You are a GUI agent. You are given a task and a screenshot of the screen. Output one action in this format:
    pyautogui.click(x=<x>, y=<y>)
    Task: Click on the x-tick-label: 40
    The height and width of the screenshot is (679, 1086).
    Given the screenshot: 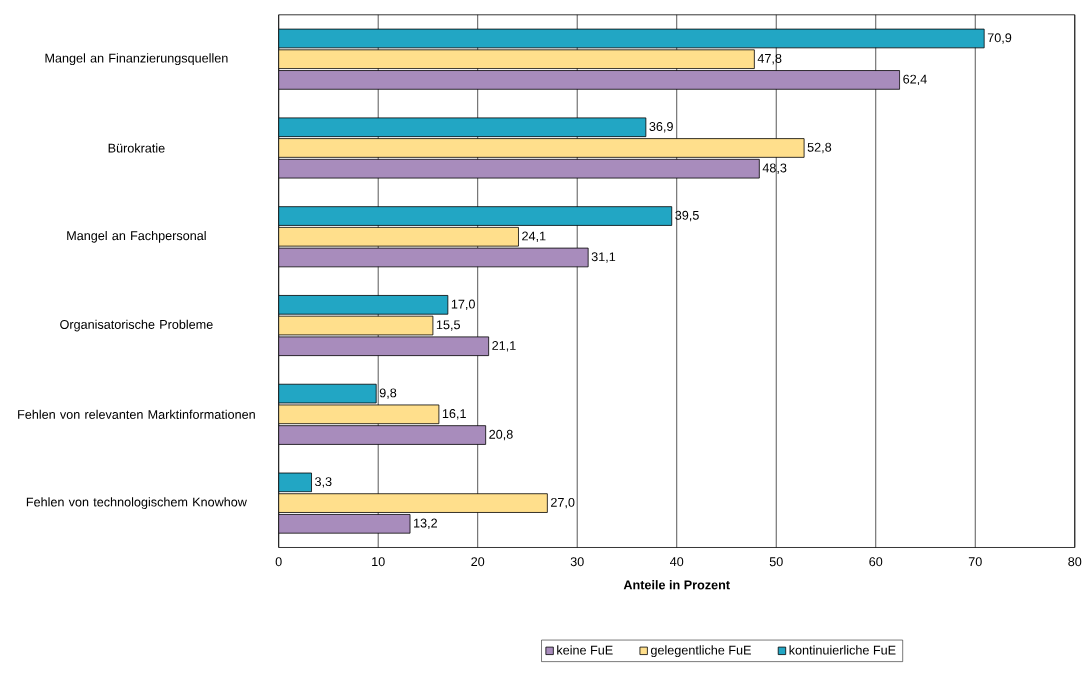 What is the action you would take?
    pyautogui.click(x=676, y=562)
    